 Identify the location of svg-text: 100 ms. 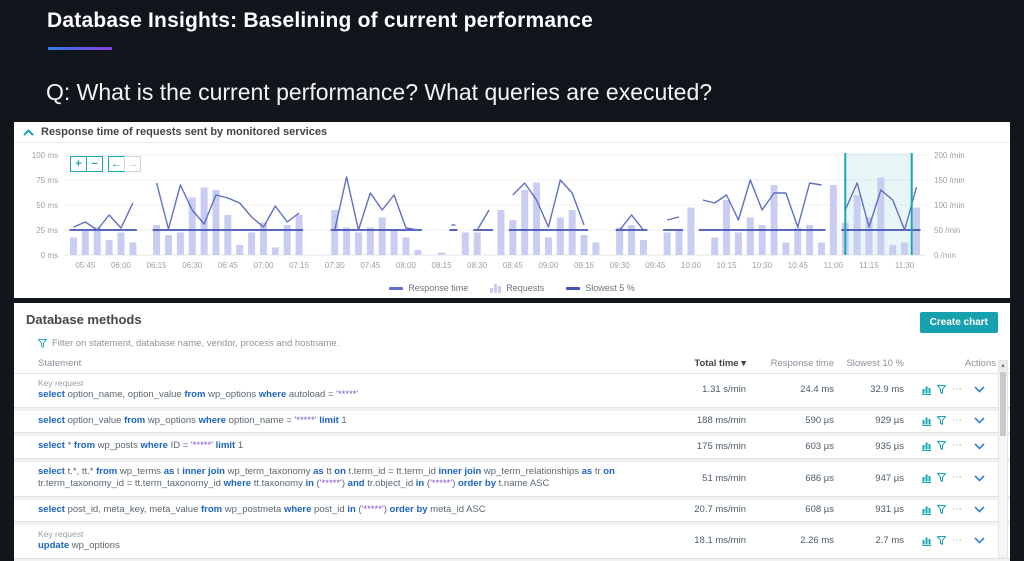
(45, 155).